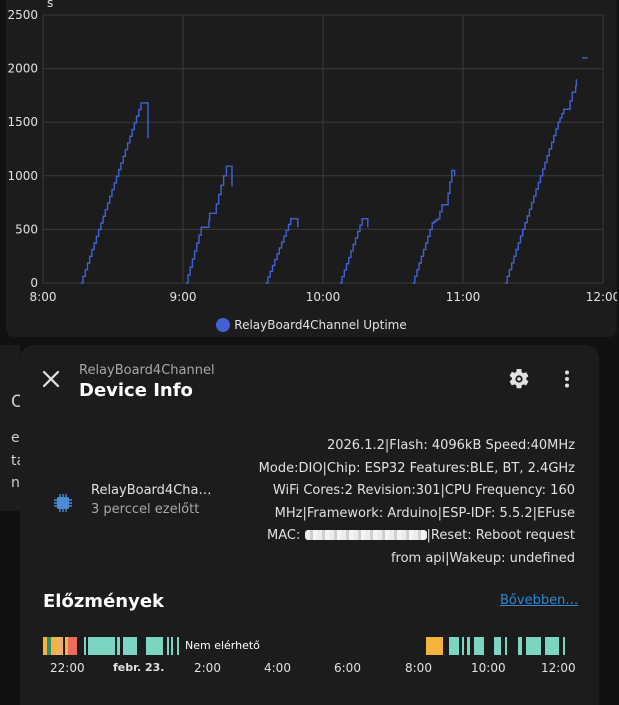 Image resolution: width=619 pixels, height=705 pixels. What do you see at coordinates (463, 297) in the screenshot?
I see `x-tick-label: 11:00` at bounding box center [463, 297].